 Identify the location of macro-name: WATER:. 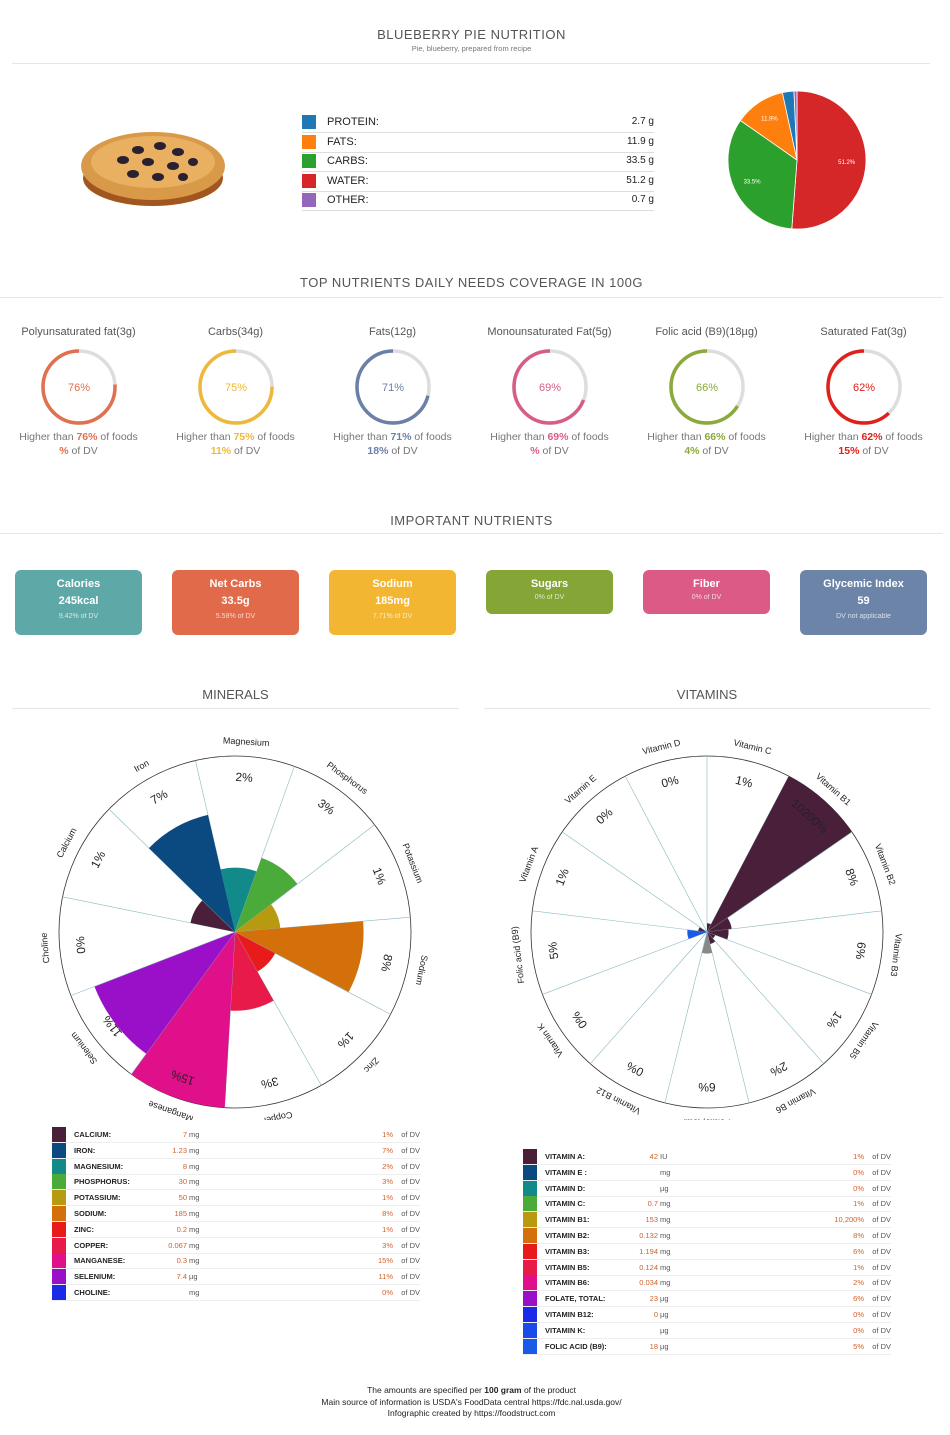
(348, 180).